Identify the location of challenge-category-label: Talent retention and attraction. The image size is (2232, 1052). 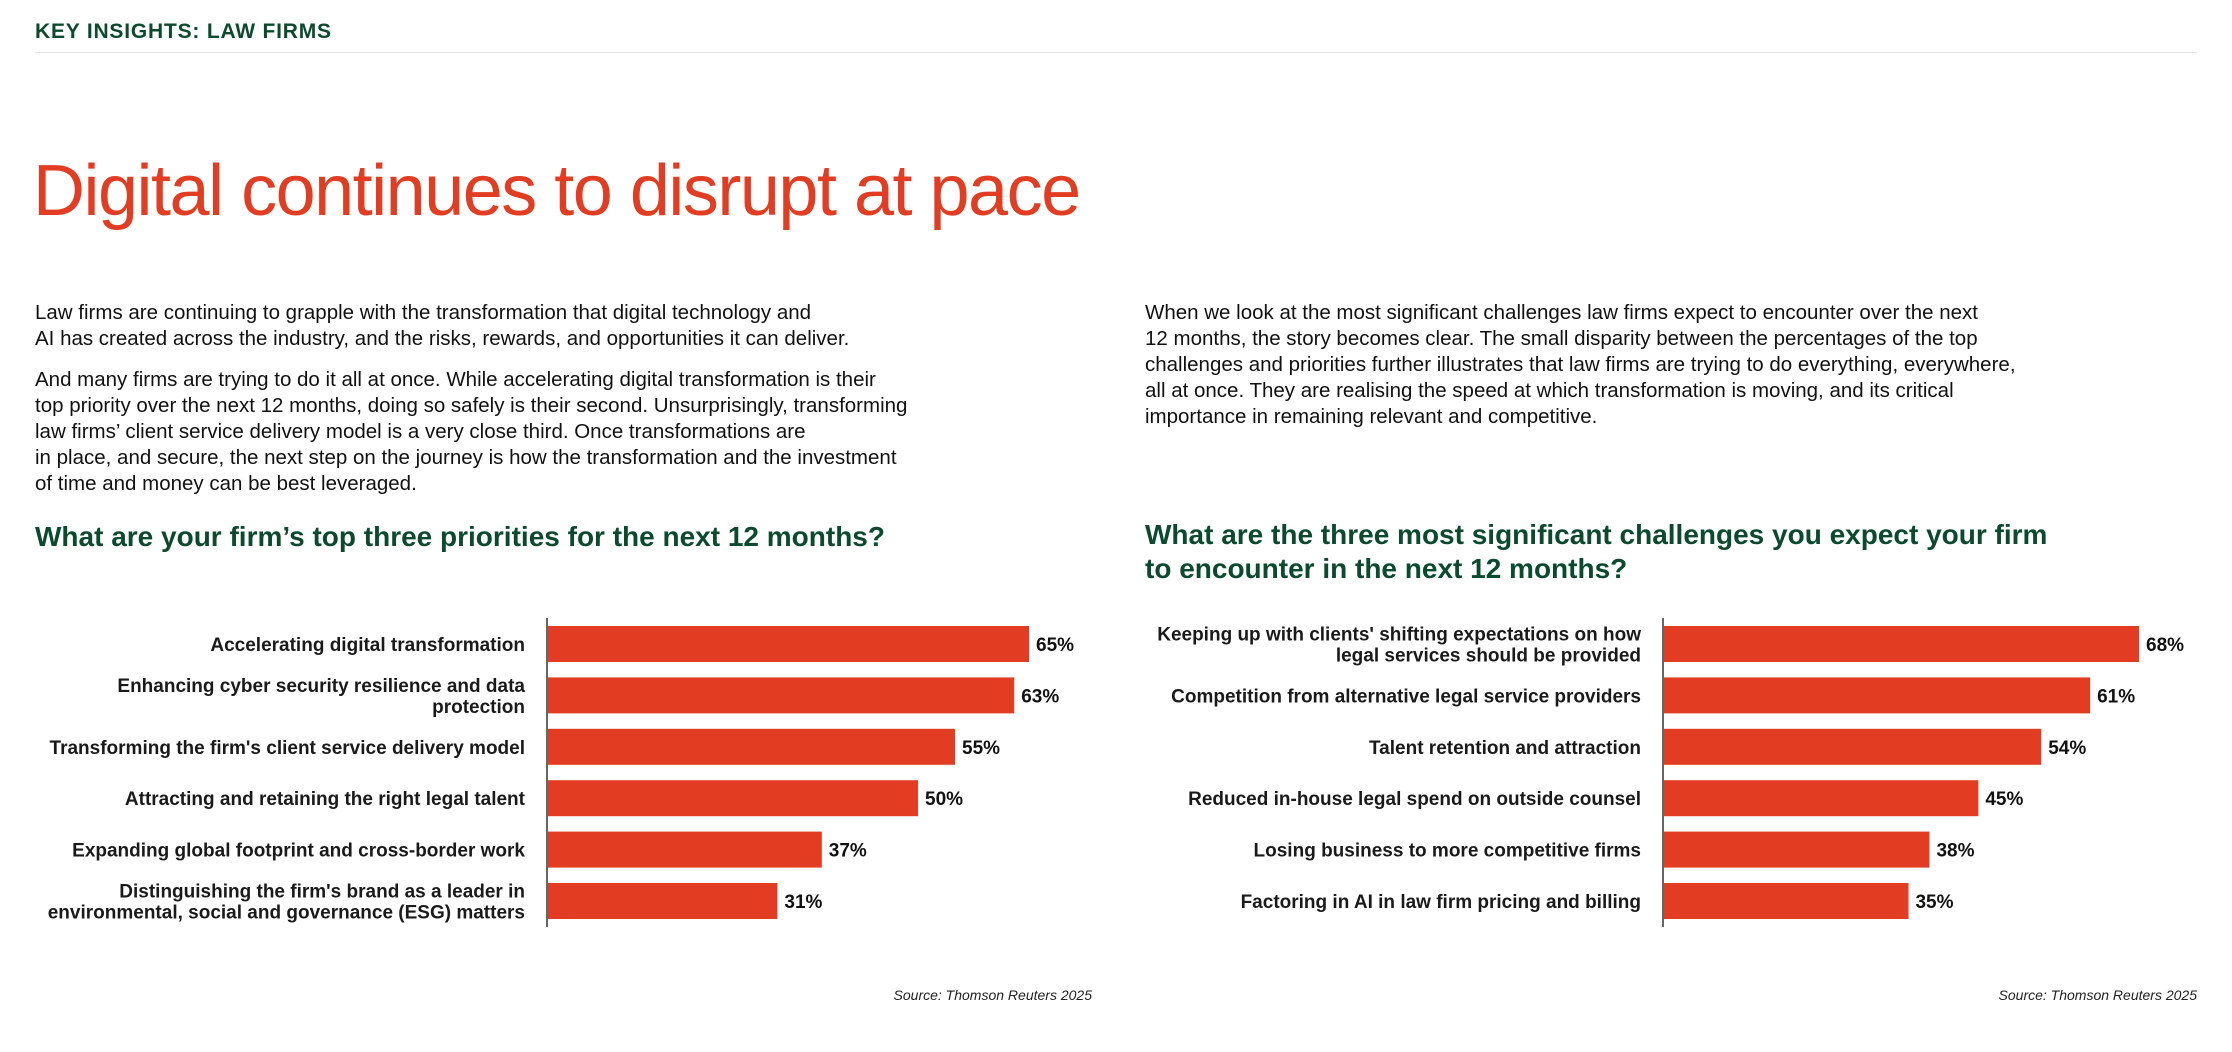
(1505, 748).